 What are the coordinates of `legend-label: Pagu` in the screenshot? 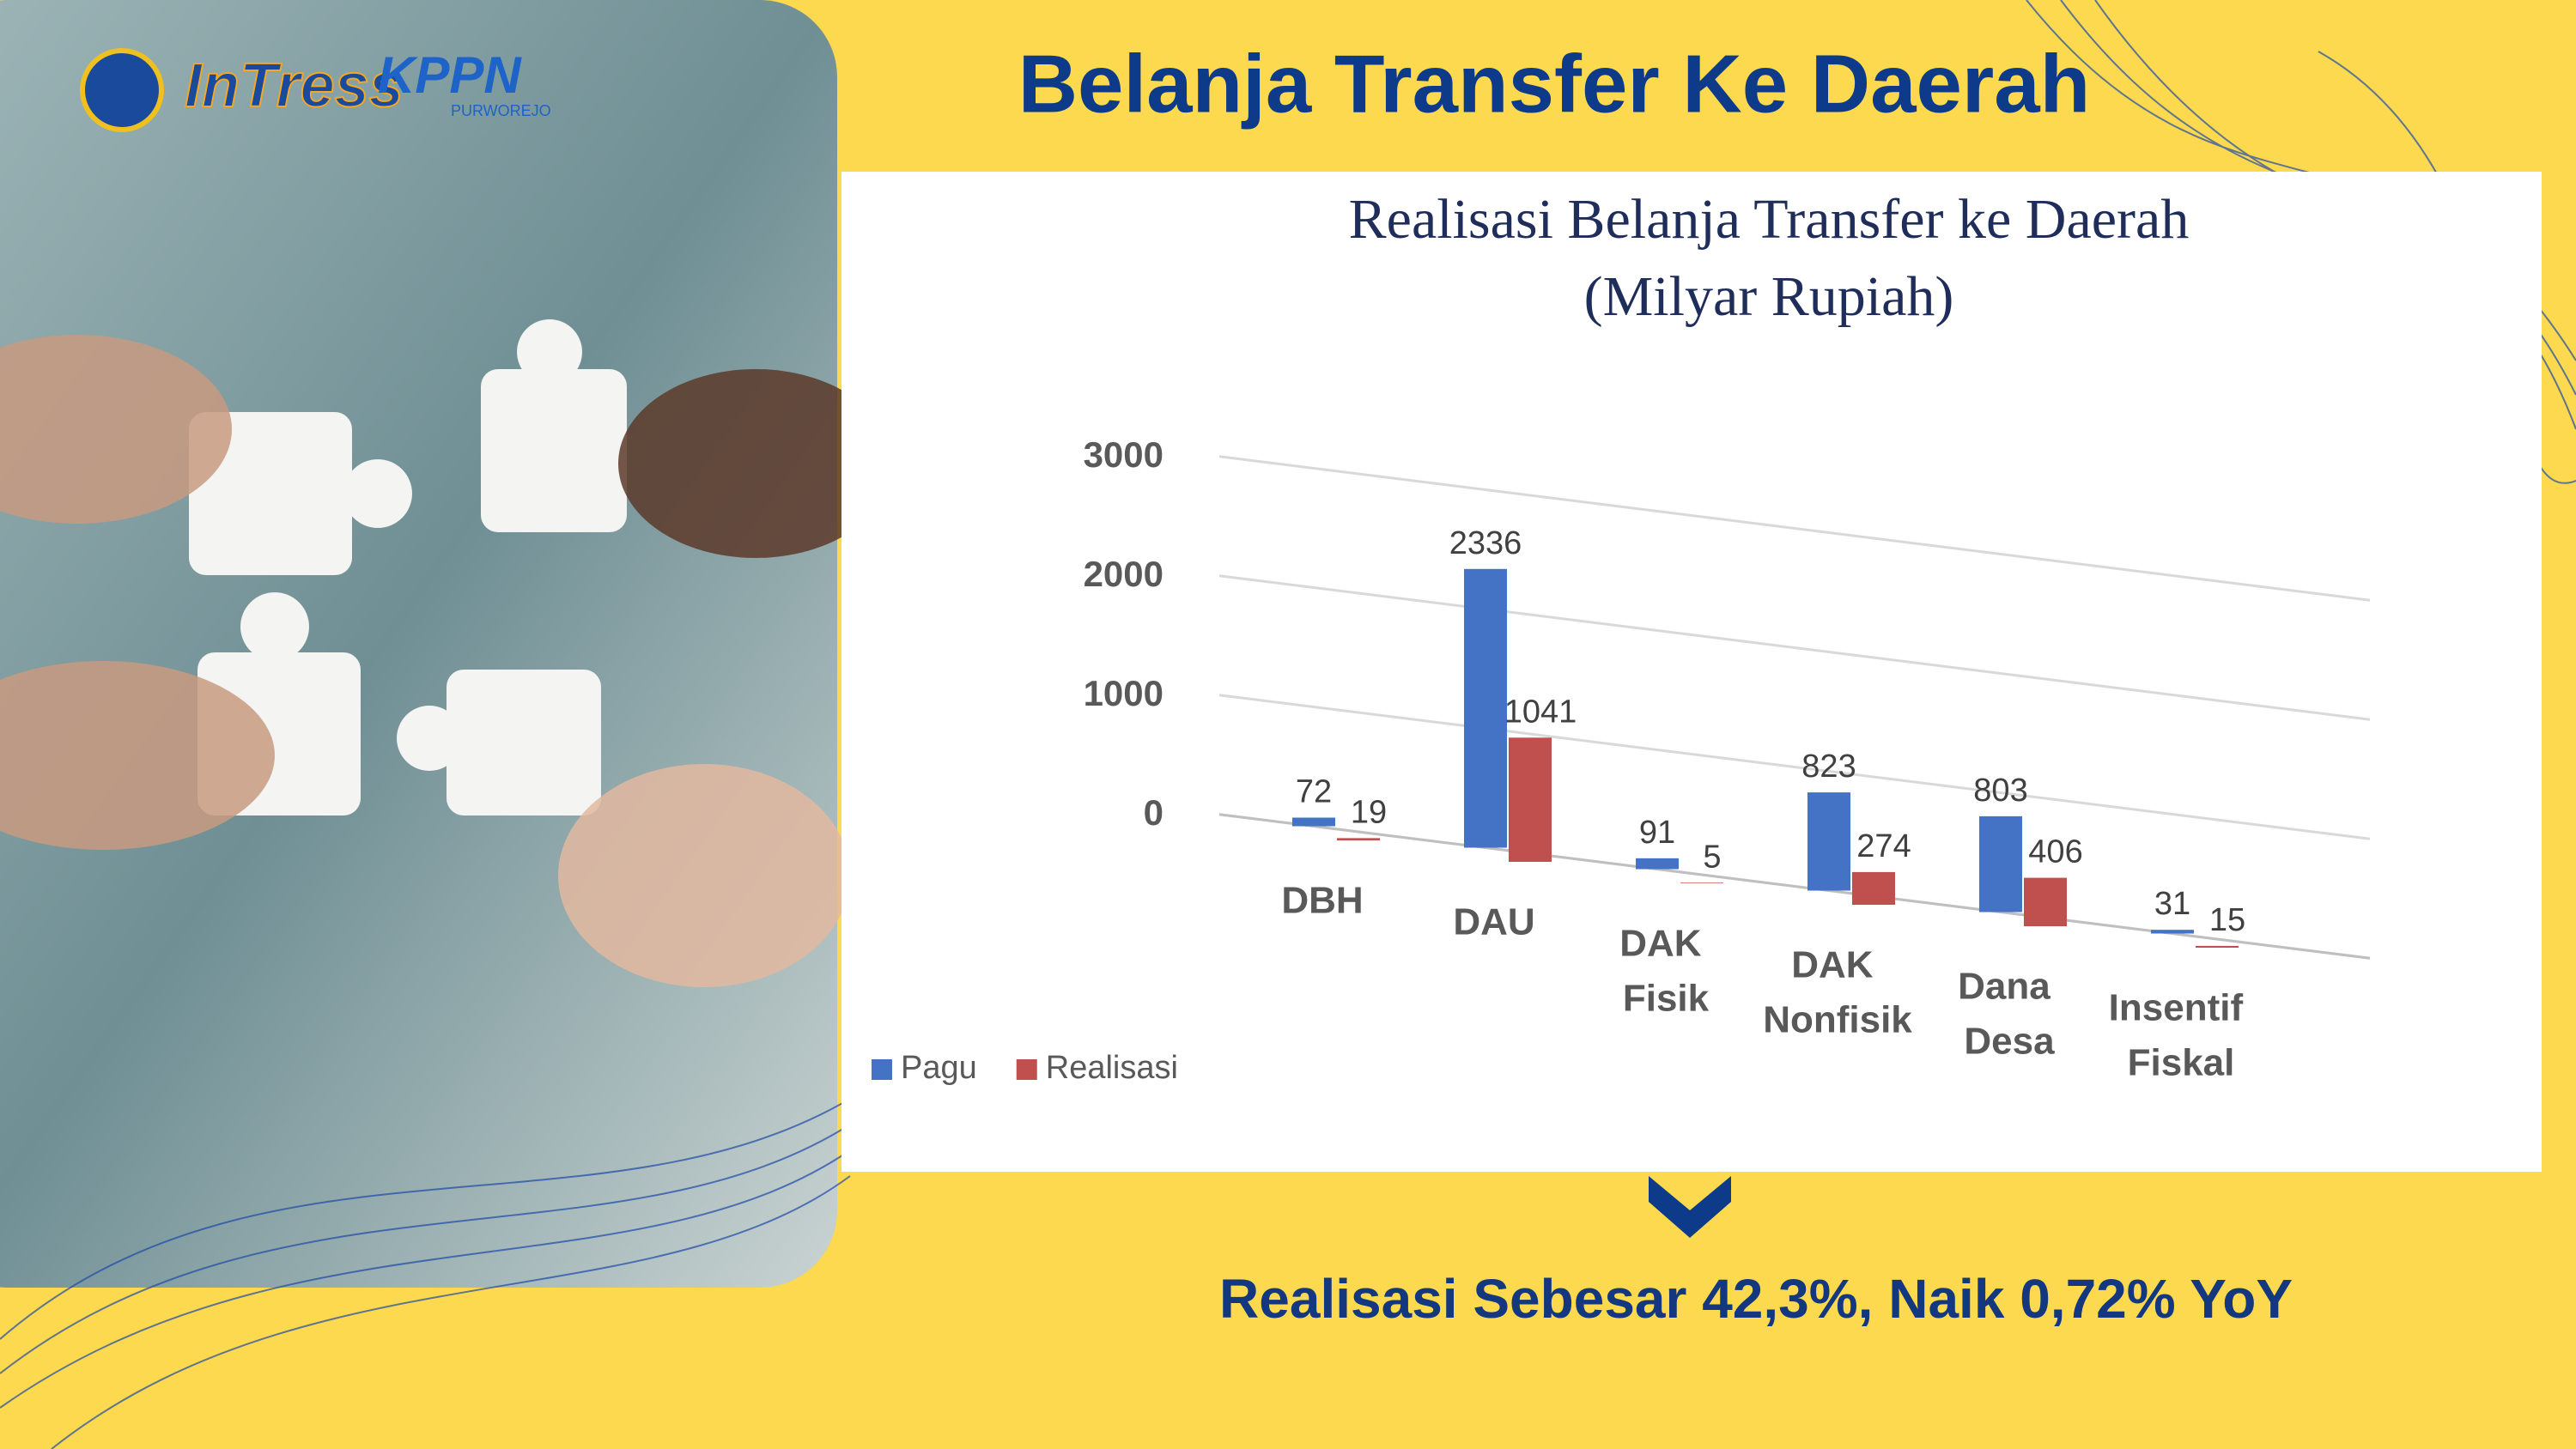 It's located at (939, 1068).